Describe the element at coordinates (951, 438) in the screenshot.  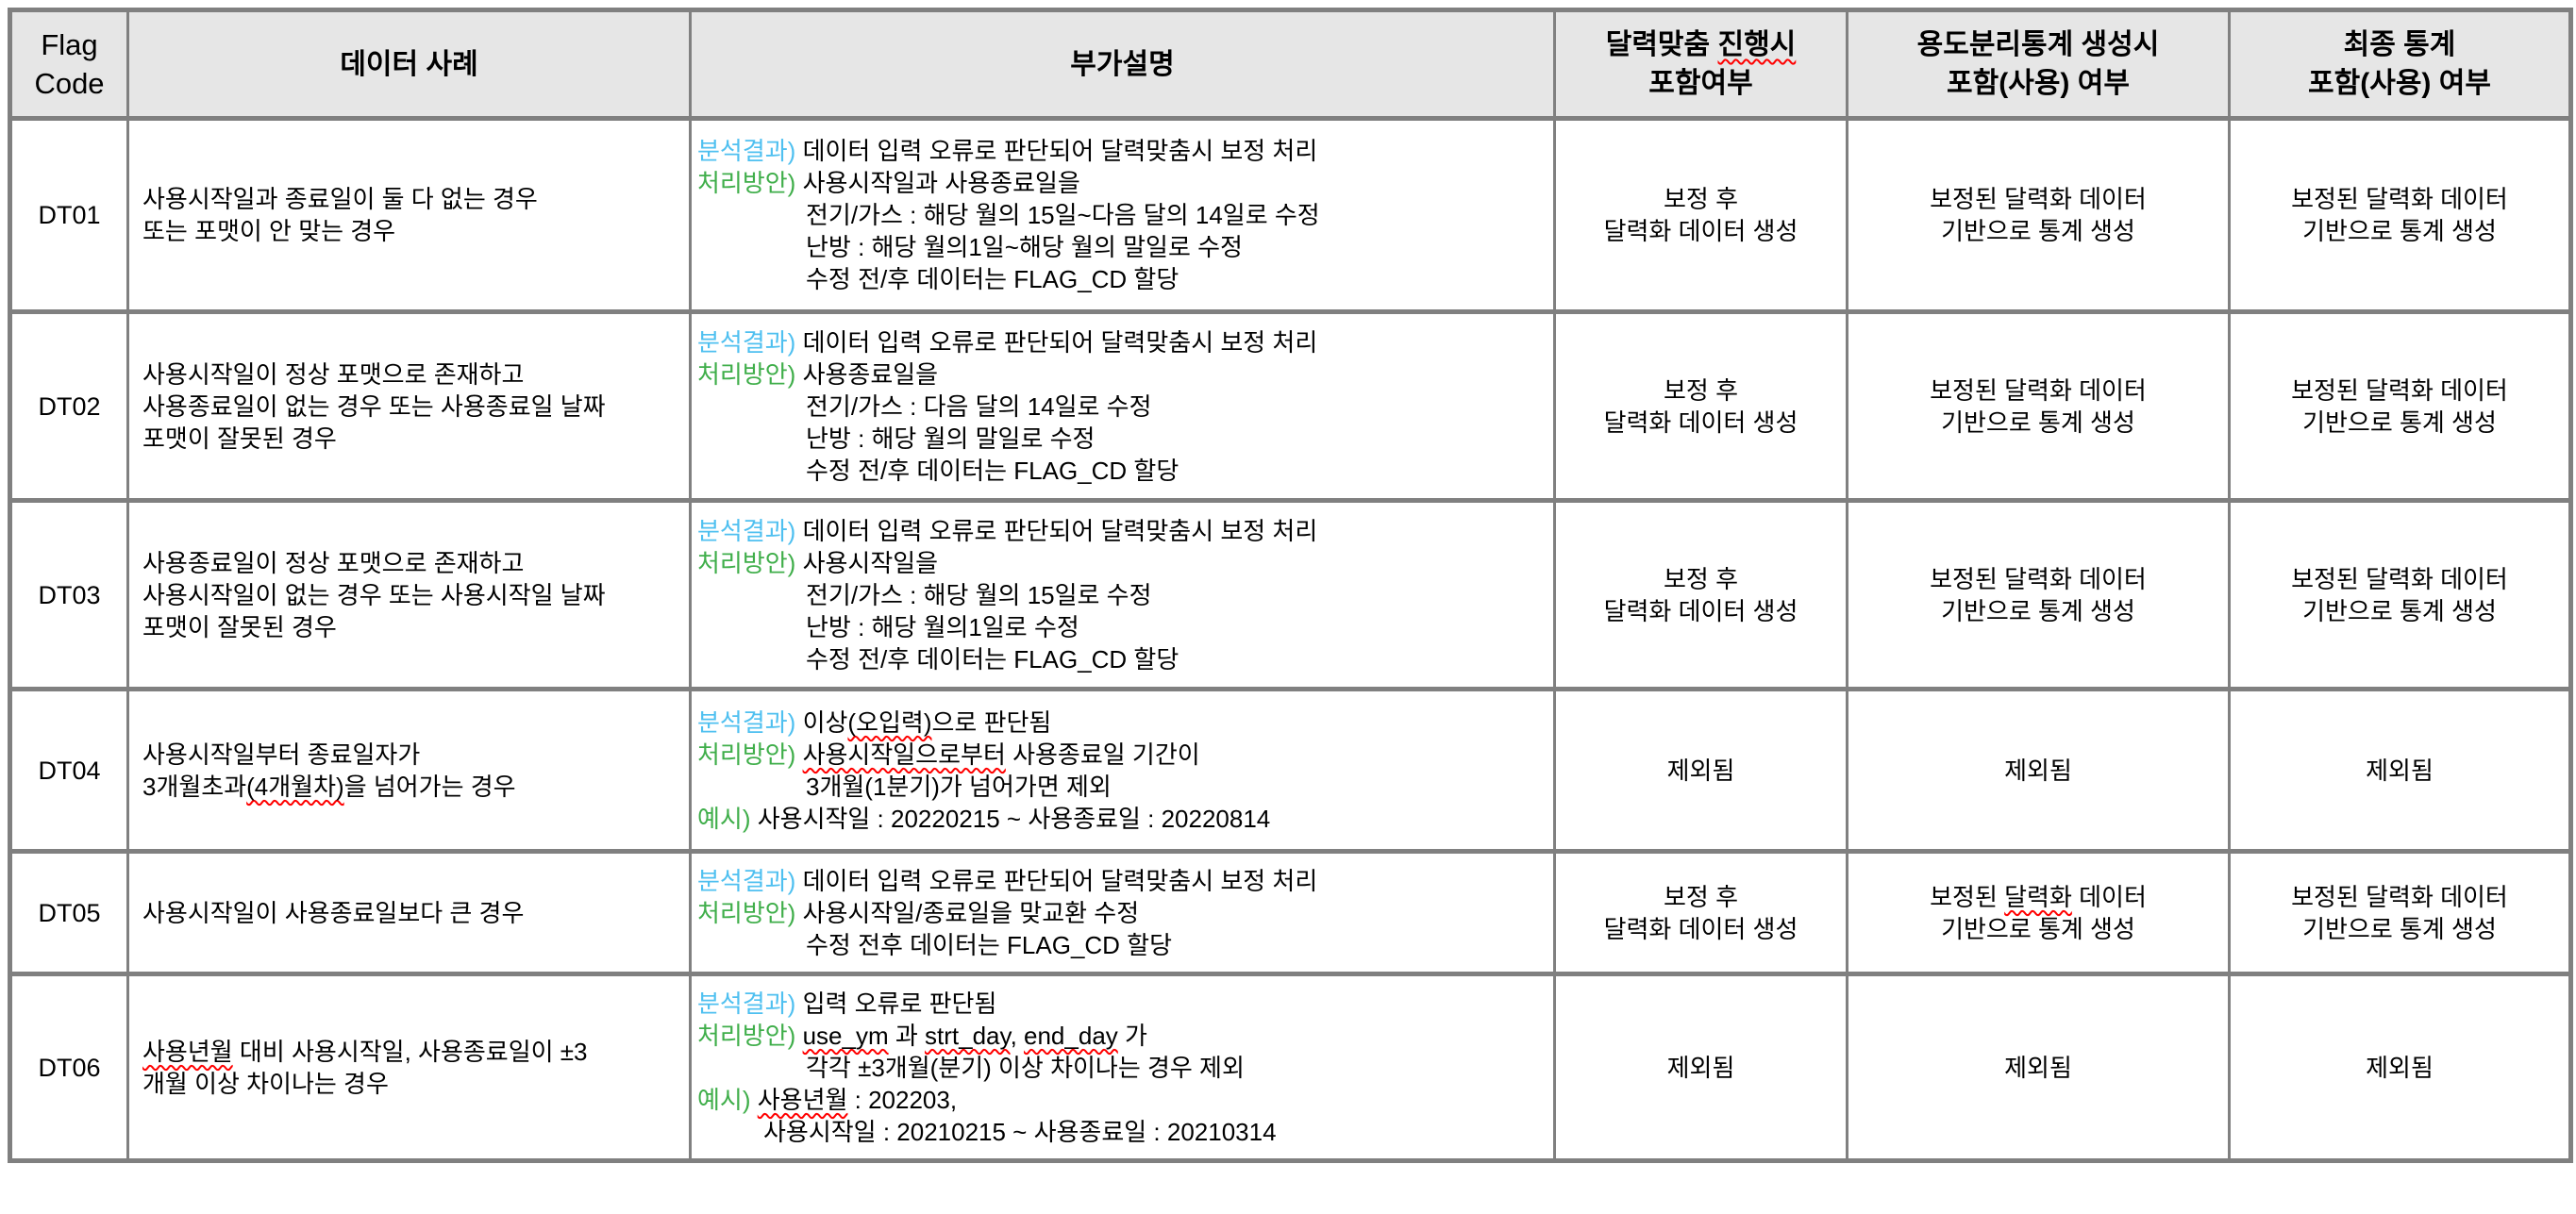
I see `text-line: 난방 : 해당 월의 말일로 수정` at that location.